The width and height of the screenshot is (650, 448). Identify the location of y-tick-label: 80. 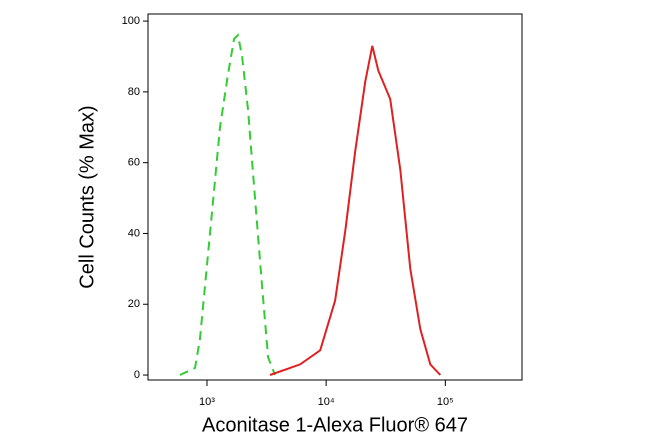
(134, 92).